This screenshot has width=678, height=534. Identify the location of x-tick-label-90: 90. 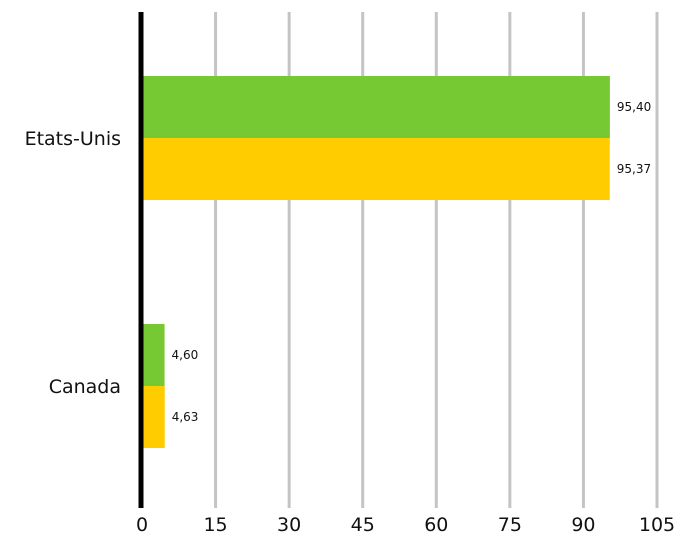
(583, 524).